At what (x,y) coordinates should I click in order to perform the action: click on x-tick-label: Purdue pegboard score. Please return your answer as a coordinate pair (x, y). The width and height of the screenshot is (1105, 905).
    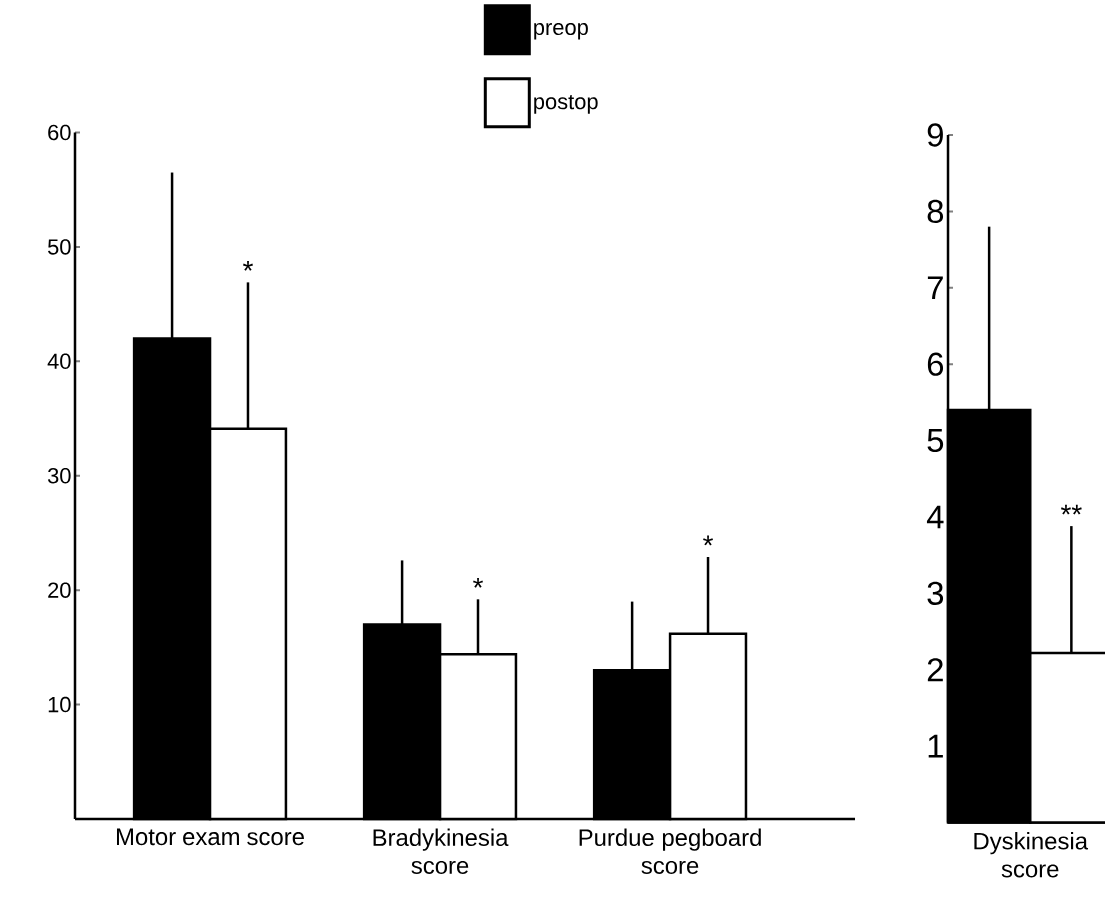
    Looking at the image, I should click on (670, 851).